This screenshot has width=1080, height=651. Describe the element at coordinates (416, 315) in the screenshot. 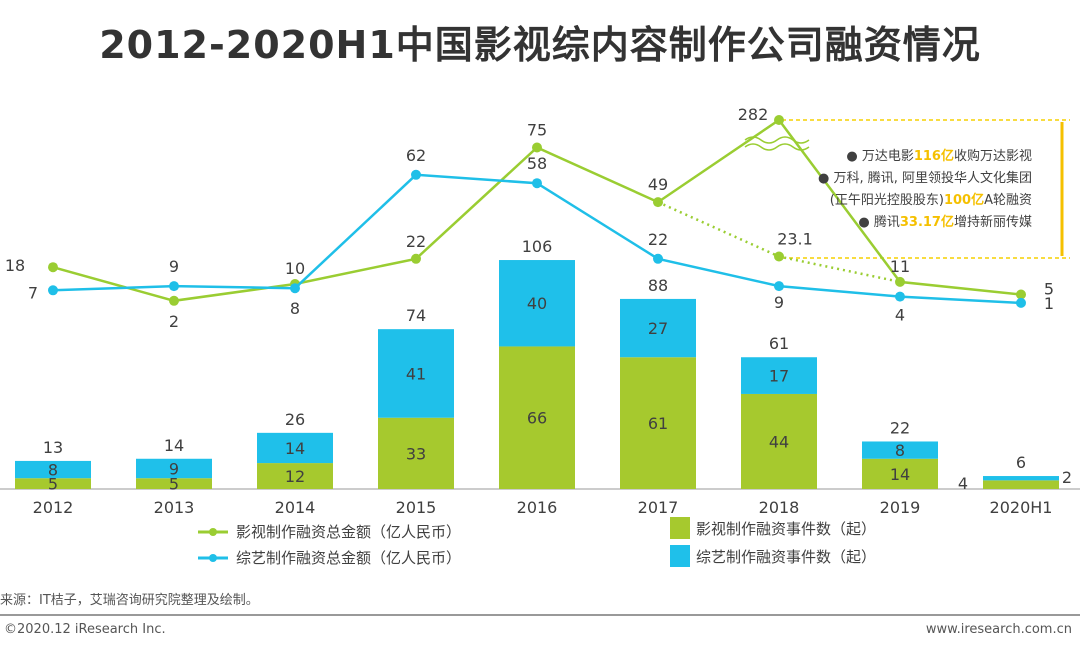

I see `bar-total-label: 74` at that location.